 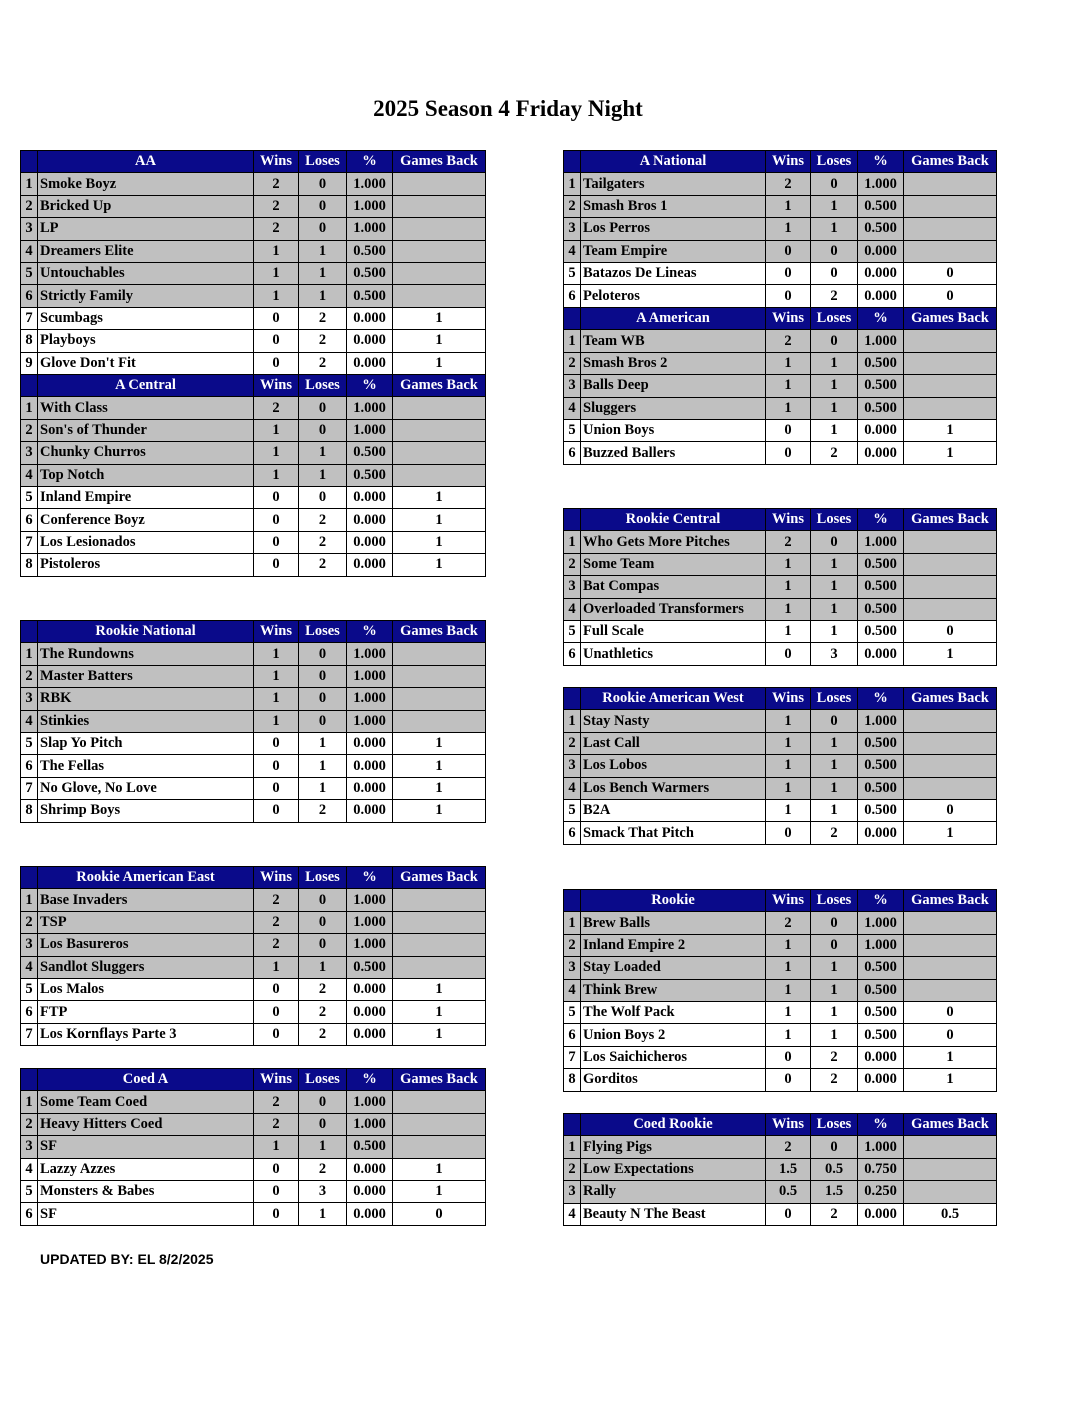 What do you see at coordinates (780, 1057) in the screenshot?
I see `table-row: 7 Los Saichicheros 0 2 0.000 1` at bounding box center [780, 1057].